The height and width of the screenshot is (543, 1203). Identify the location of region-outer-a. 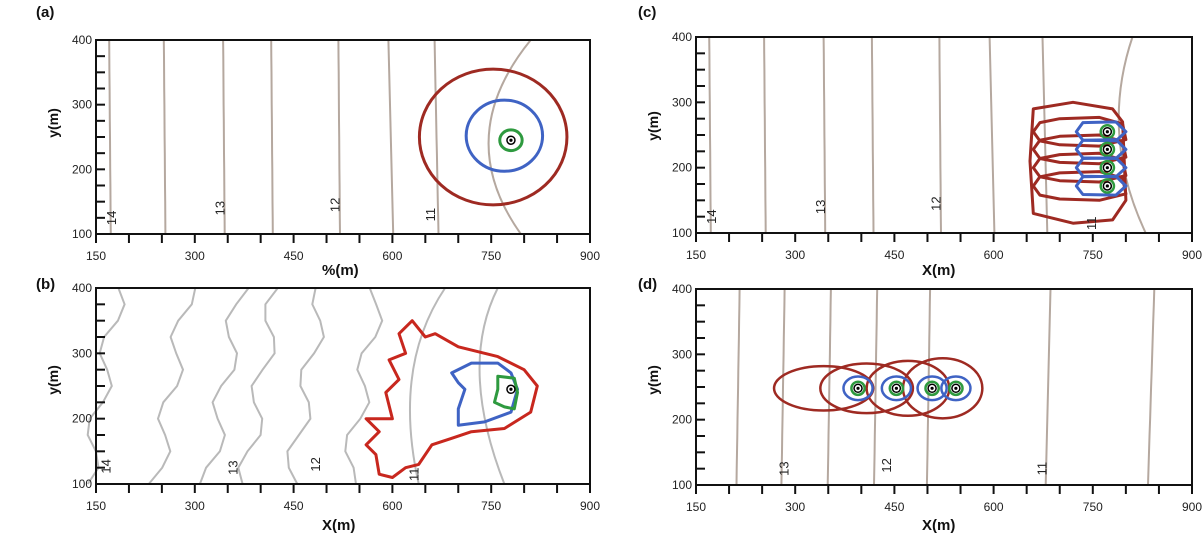
(493, 137).